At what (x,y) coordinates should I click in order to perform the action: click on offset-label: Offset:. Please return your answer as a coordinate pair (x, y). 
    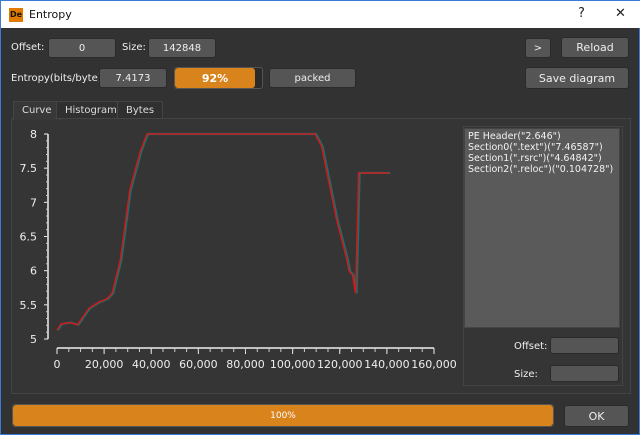
    Looking at the image, I should click on (28, 47).